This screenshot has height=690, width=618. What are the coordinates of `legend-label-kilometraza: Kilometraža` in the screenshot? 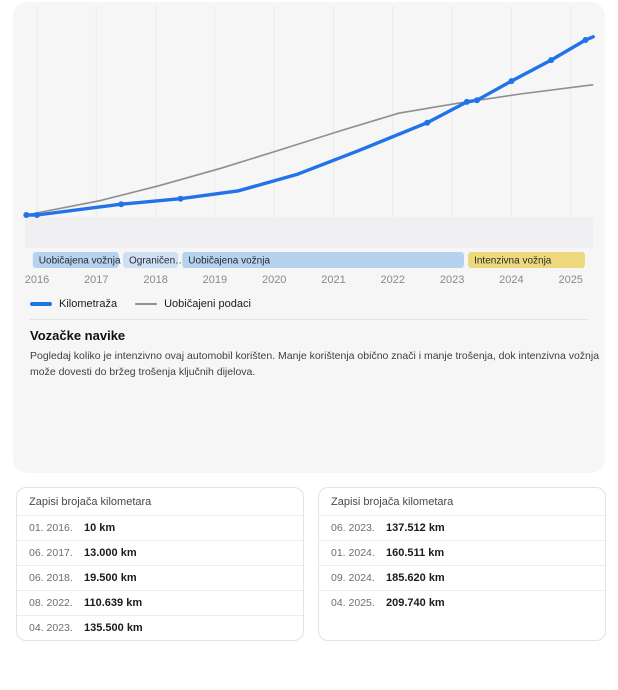 It's located at (88, 304).